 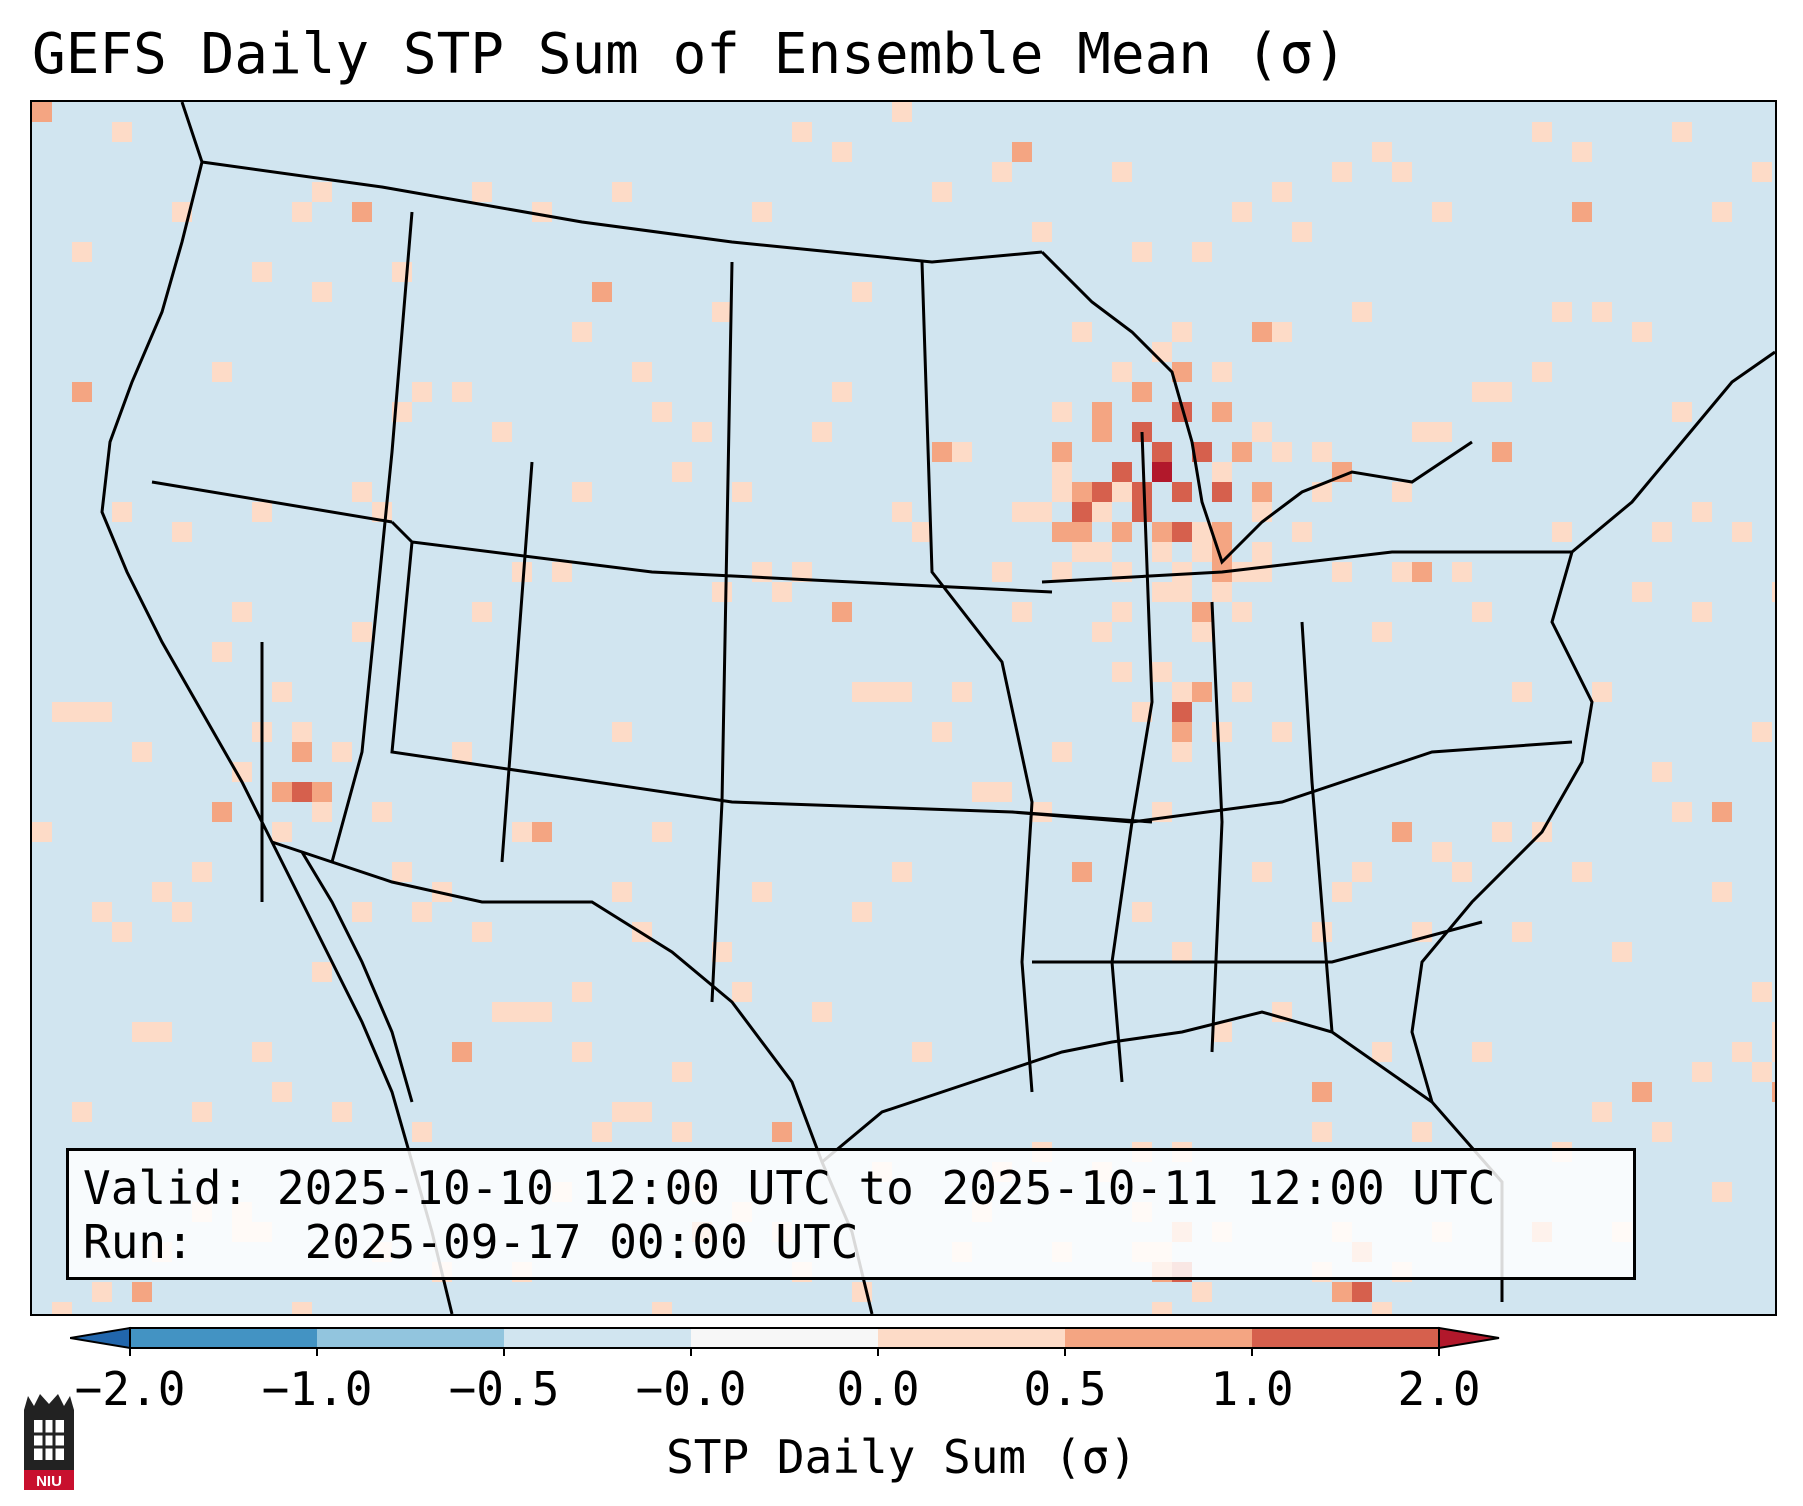 I want to click on colorbar-label: STP Daily Sum (σ), so click(x=901, y=1457).